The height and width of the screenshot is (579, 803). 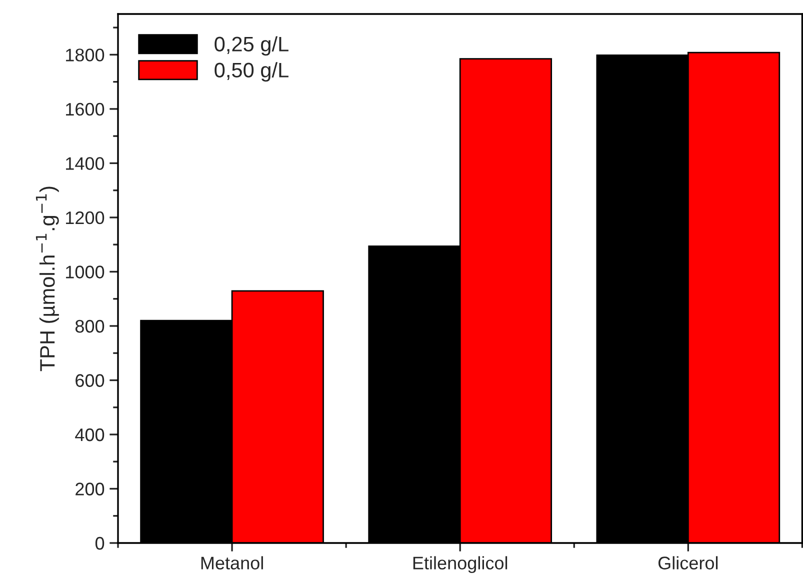 I want to click on x-tick-label: Glicerol, so click(x=688, y=563).